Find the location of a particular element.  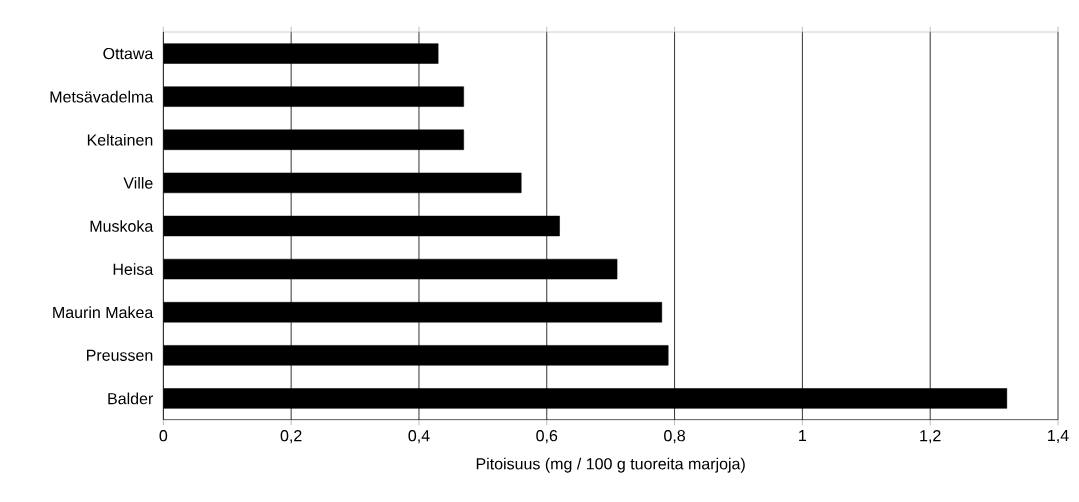

x-tick-label: 0,4 is located at coordinates (419, 437).